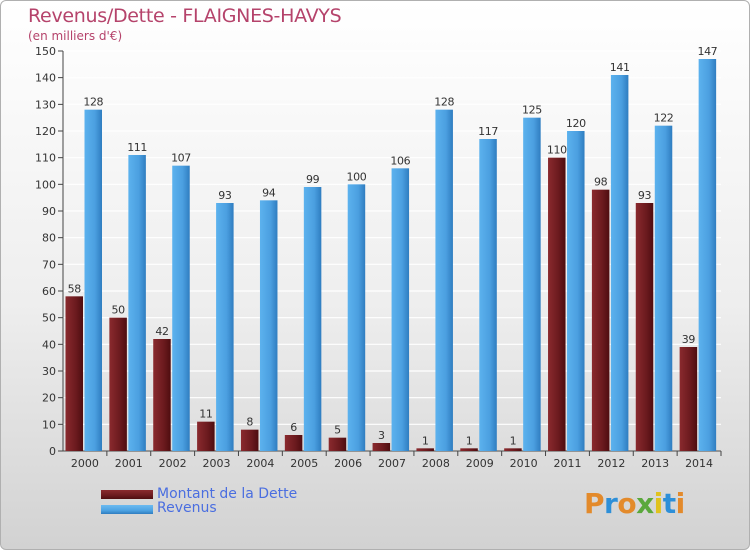 This screenshot has height=550, width=750. What do you see at coordinates (524, 463) in the screenshot?
I see `x-tick-label: 2010` at bounding box center [524, 463].